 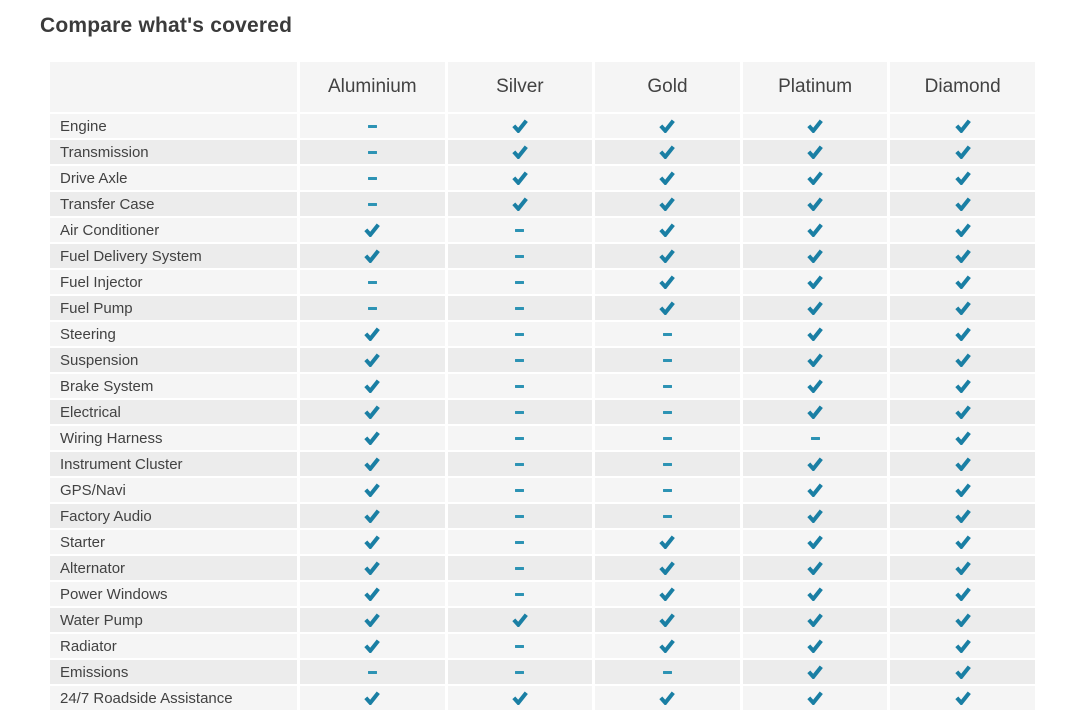 I want to click on table-row: Brake System, so click(x=542, y=386).